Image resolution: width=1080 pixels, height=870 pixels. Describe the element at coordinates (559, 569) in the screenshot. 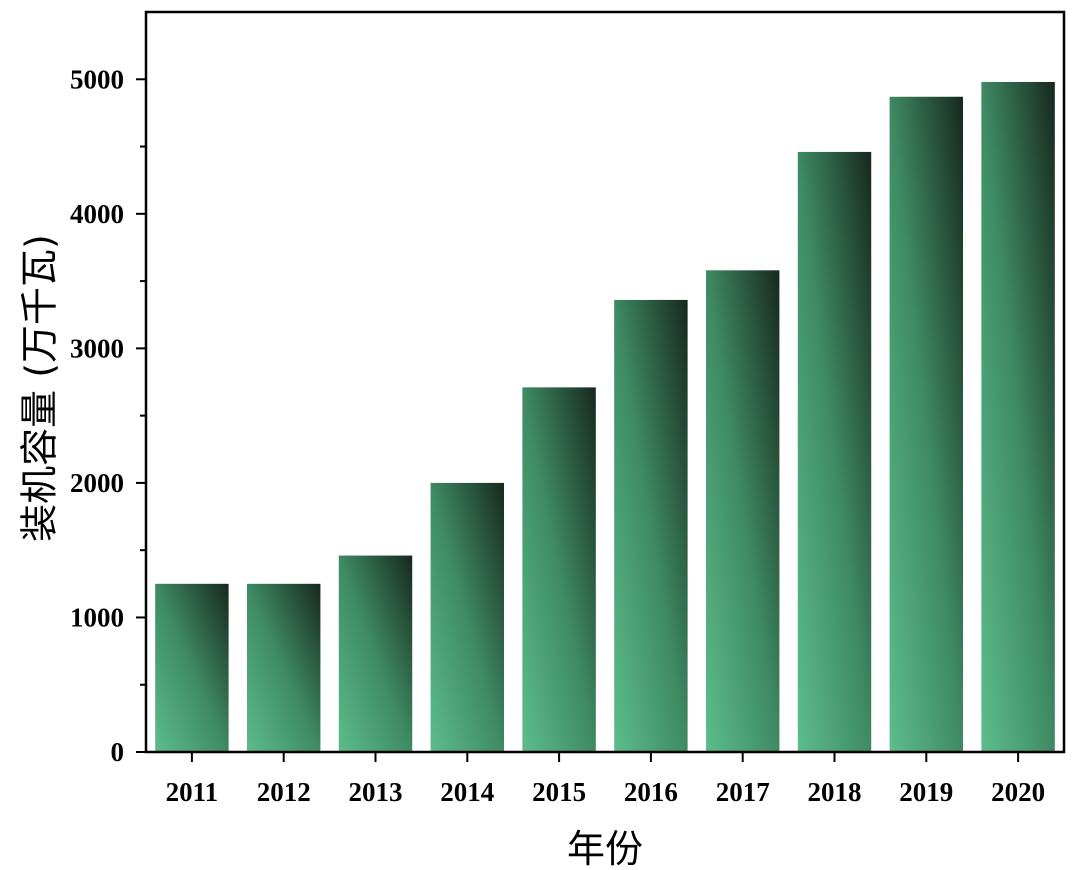

I see `bar-2015` at that location.